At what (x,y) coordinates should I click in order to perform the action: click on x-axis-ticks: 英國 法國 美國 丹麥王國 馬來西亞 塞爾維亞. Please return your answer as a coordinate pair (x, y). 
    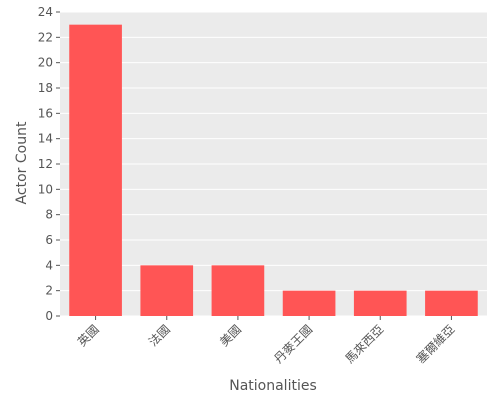
    Looking at the image, I should click on (266, 341).